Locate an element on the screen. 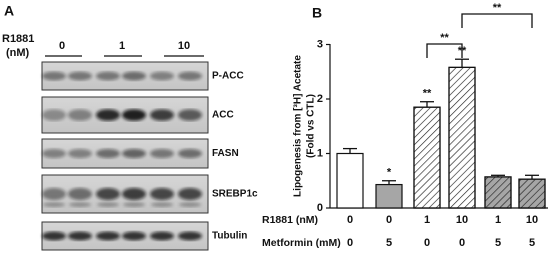 The height and width of the screenshot is (256, 550). blot-label: SREBP1c is located at coordinates (235, 194).